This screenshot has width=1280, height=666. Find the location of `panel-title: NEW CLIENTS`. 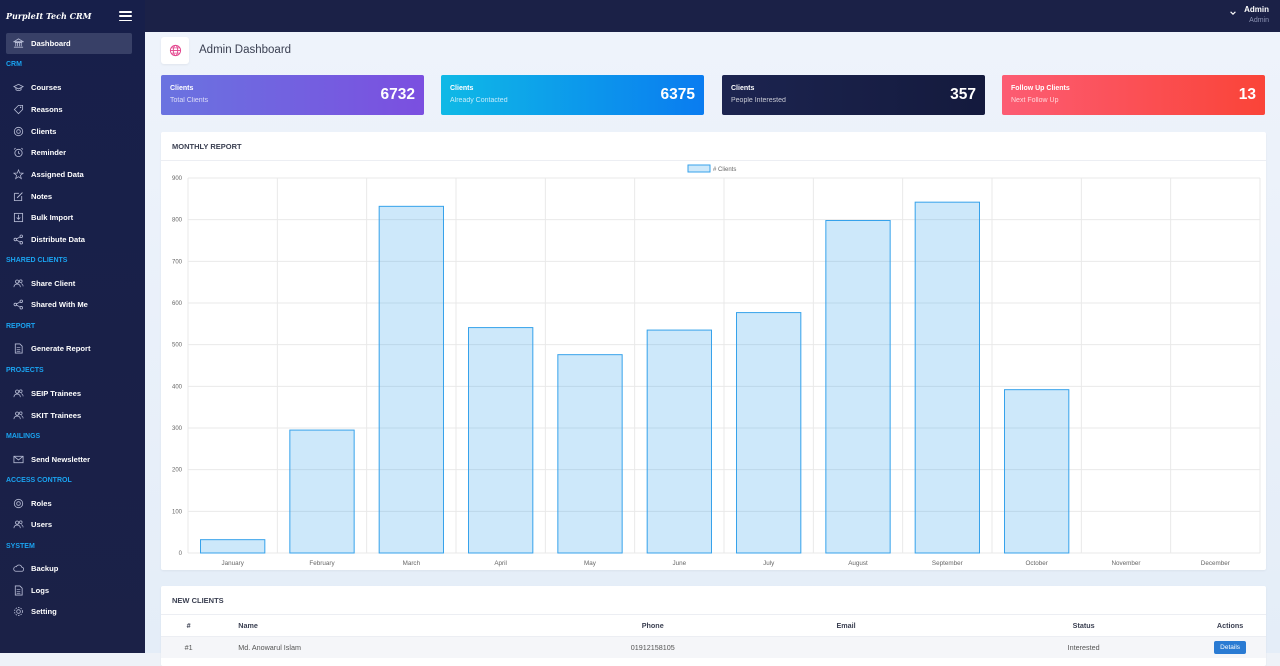

panel-title: NEW CLIENTS is located at coordinates (713, 600).